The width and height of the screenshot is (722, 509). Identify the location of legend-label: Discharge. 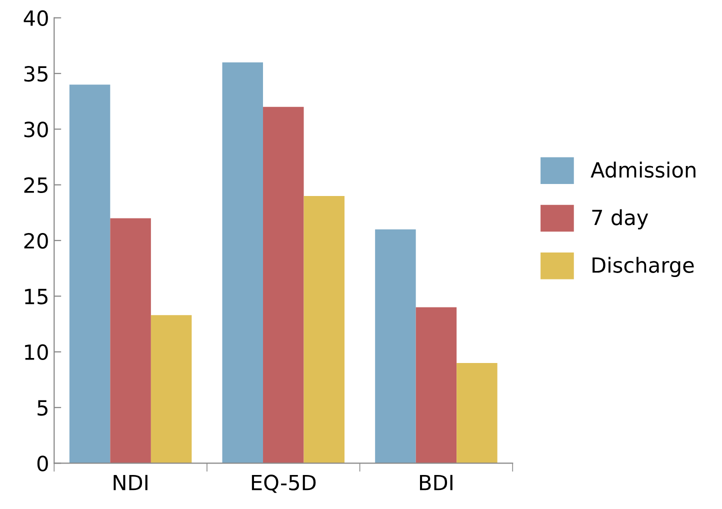
(643, 266).